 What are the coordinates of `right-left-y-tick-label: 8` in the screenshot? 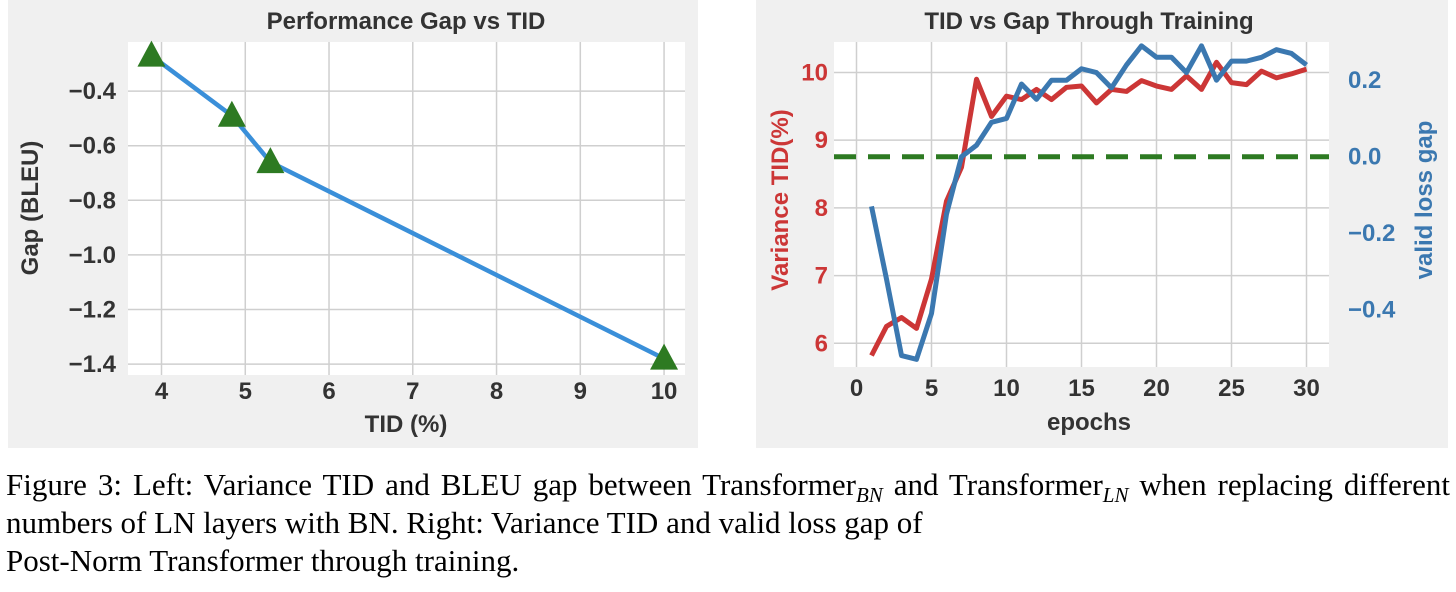 It's located at (821, 208).